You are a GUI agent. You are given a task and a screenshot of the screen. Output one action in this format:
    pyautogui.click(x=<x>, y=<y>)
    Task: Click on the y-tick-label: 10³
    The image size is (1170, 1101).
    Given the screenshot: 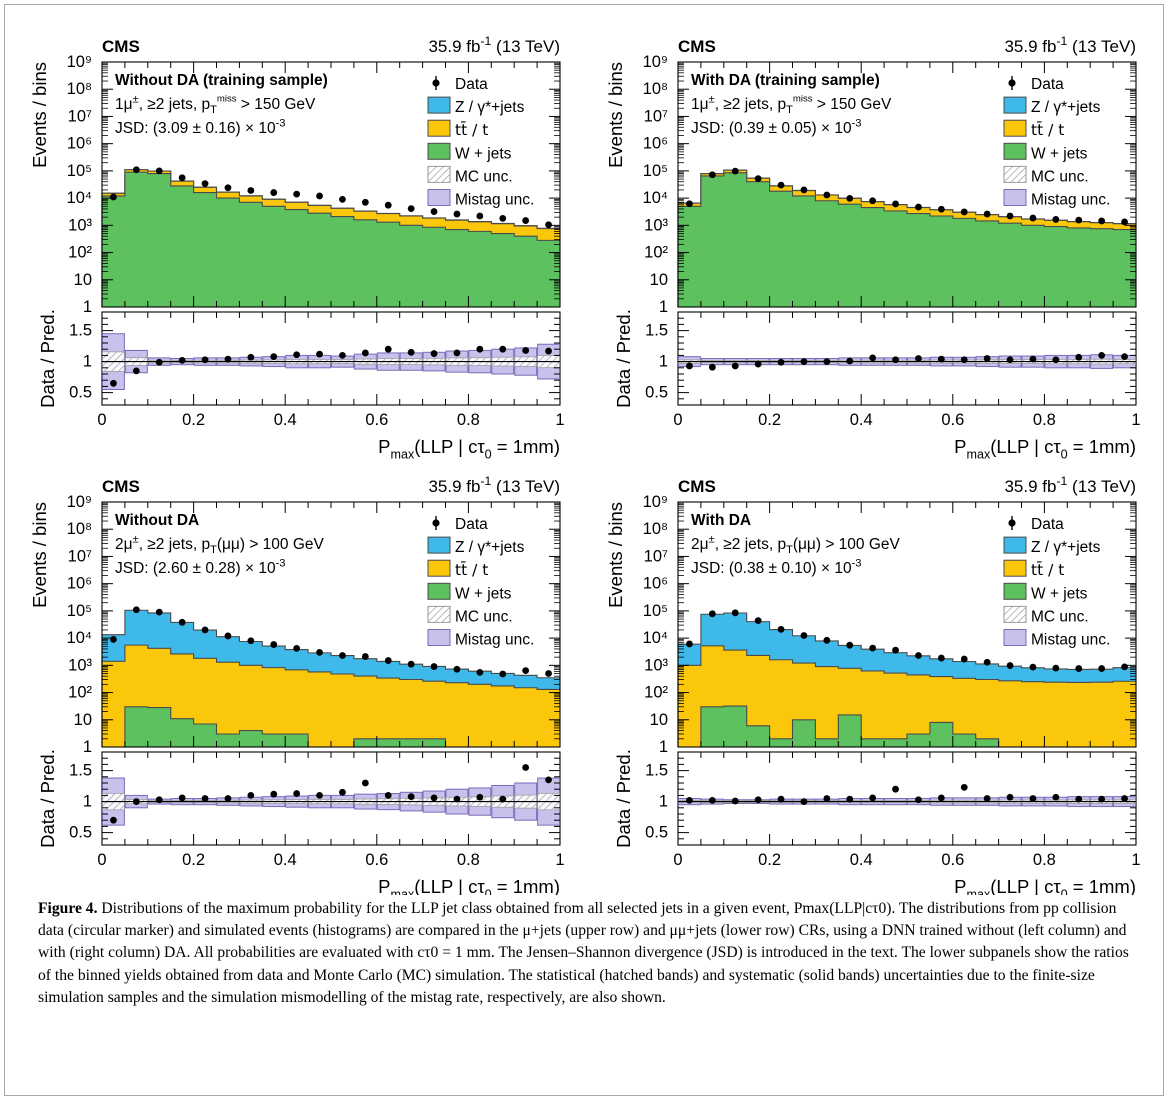 What is the action you would take?
    pyautogui.click(x=656, y=665)
    